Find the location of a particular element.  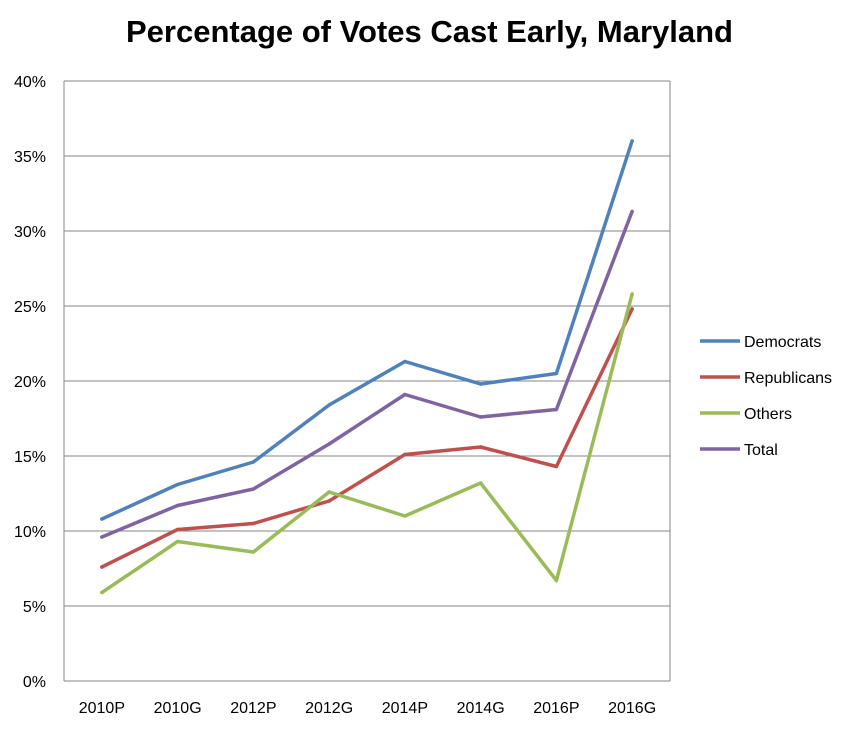

x-tick-label: 2016P is located at coordinates (556, 708).